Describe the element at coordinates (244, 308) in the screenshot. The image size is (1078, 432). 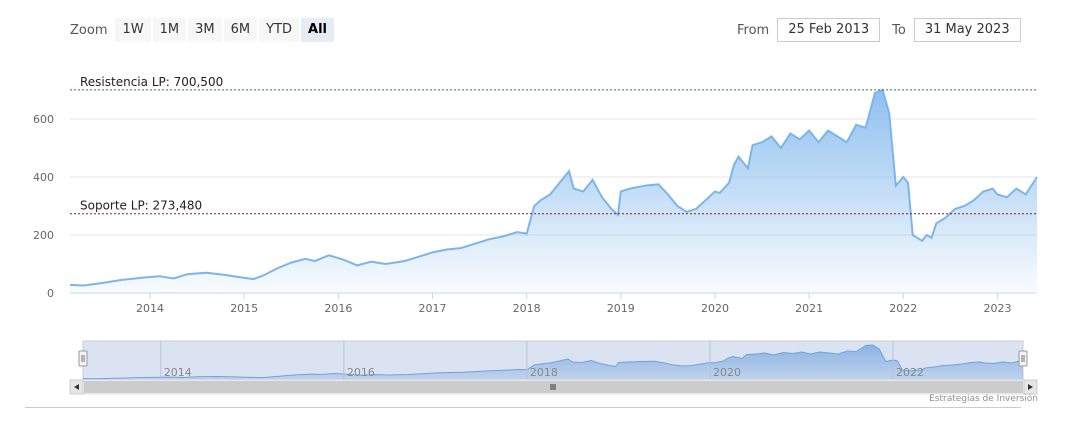
I see `x-tick-label: 2015` at that location.